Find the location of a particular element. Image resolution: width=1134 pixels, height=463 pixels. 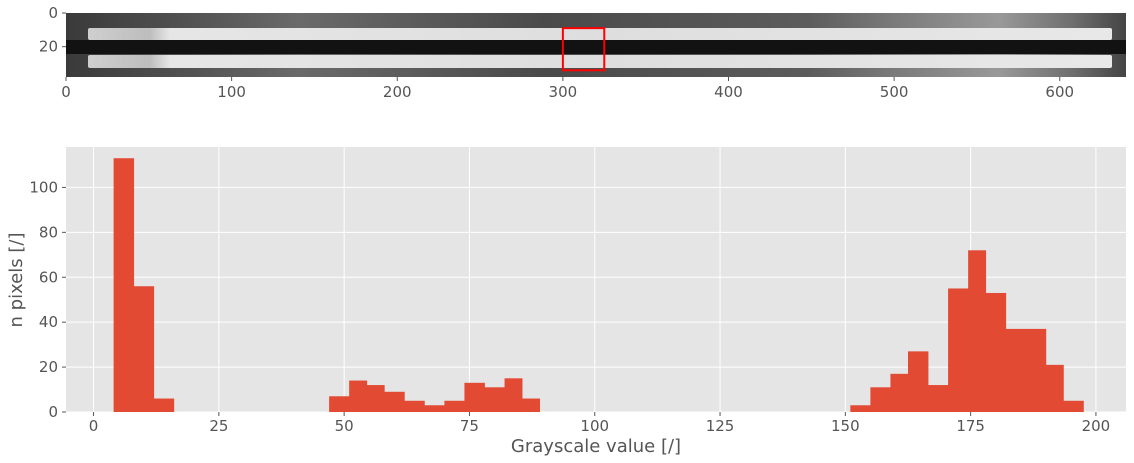

x-tick-label: 125 is located at coordinates (720, 426).